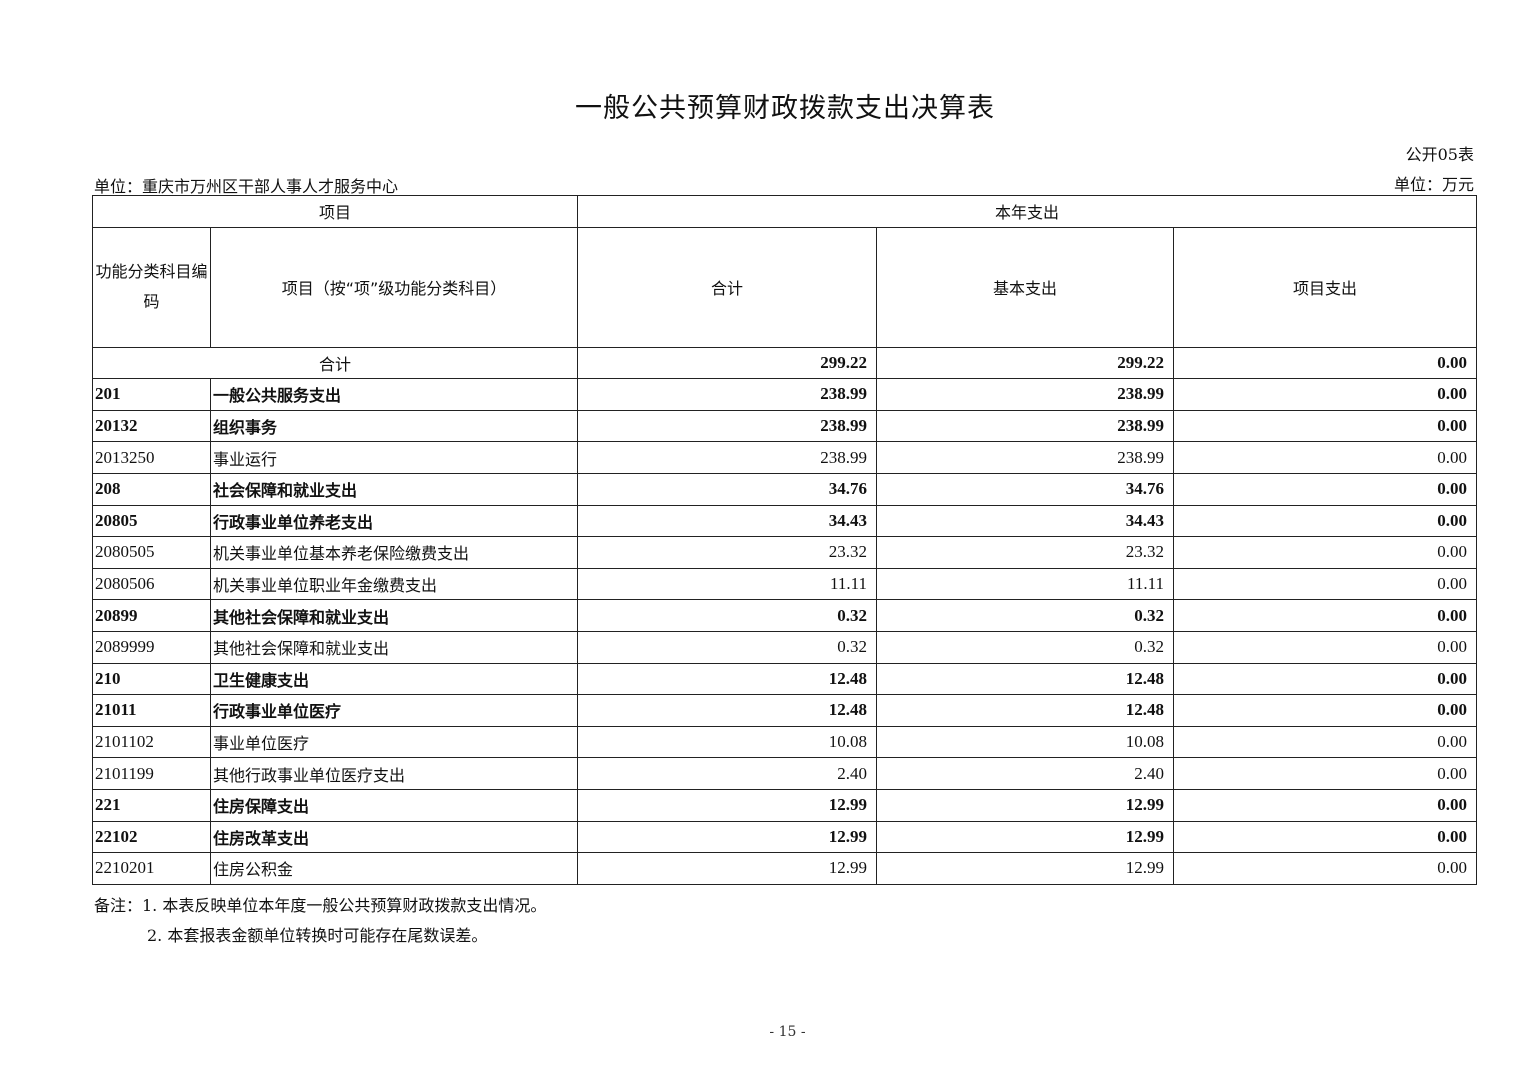 Image resolution: width=1515 pixels, height=1069 pixels. Describe the element at coordinates (1325, 287) in the screenshot. I see `header-project-expense: 项目支出` at that location.